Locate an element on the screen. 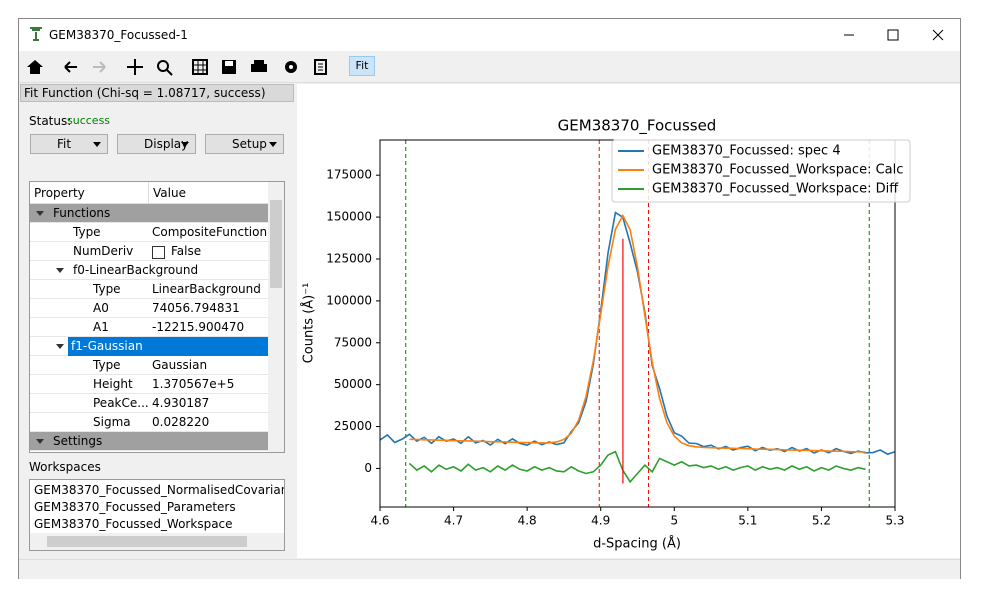 The height and width of the screenshot is (602, 986). checkbox is located at coordinates (158, 252).